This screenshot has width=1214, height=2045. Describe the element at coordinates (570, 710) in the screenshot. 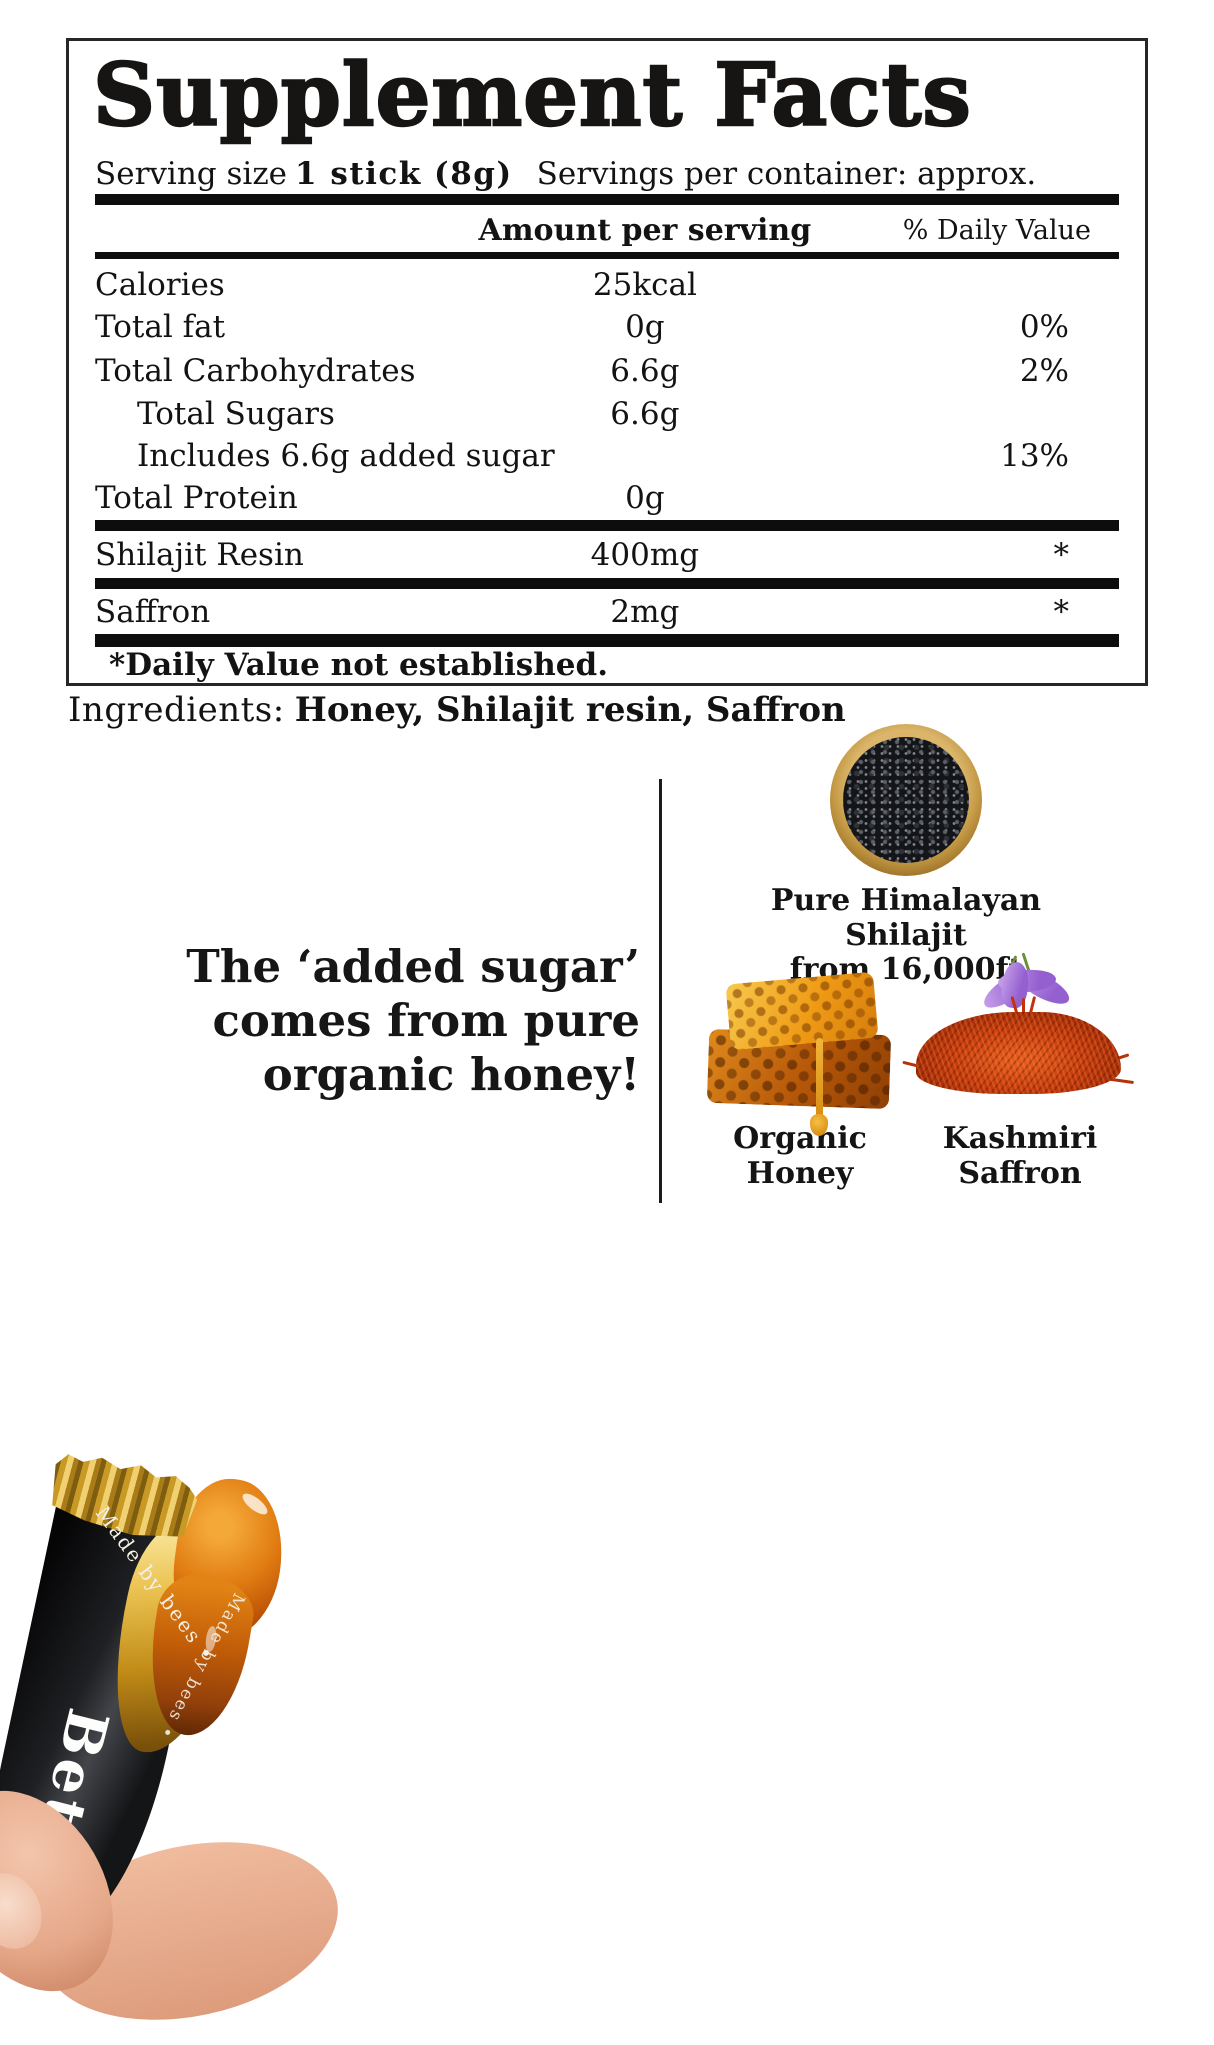

I see `ingredients-value: Honey, Shilajit resin, Saffron` at that location.